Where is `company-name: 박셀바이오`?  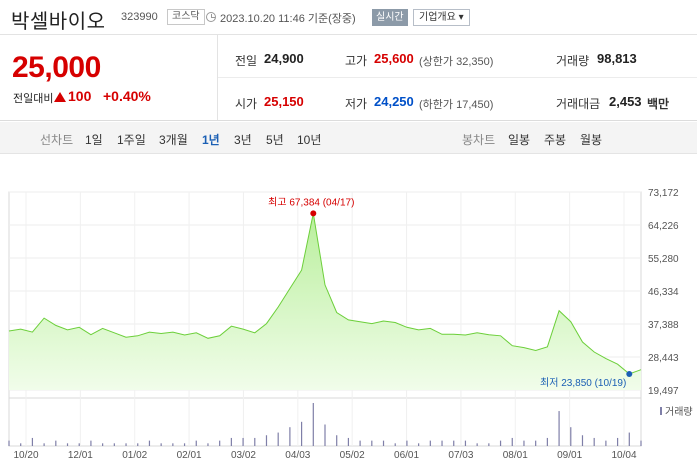 company-name: 박셀바이오 is located at coordinates (58, 22).